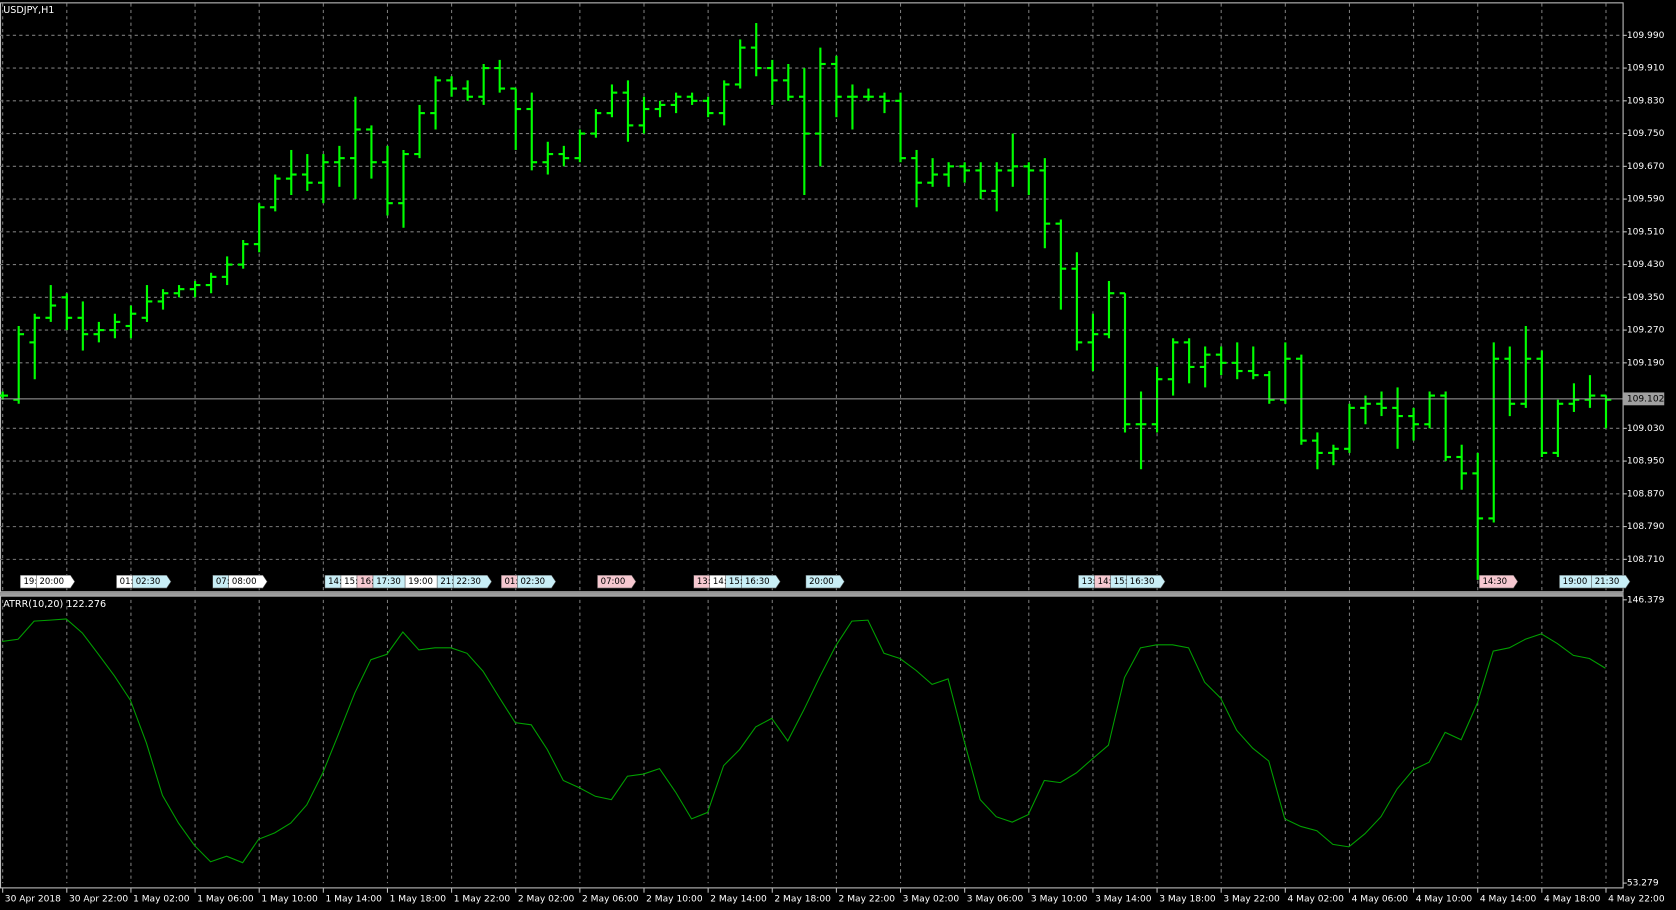 The height and width of the screenshot is (910, 1676). What do you see at coordinates (674, 900) in the screenshot?
I see `x-tick-label: 2 May 10:00` at bounding box center [674, 900].